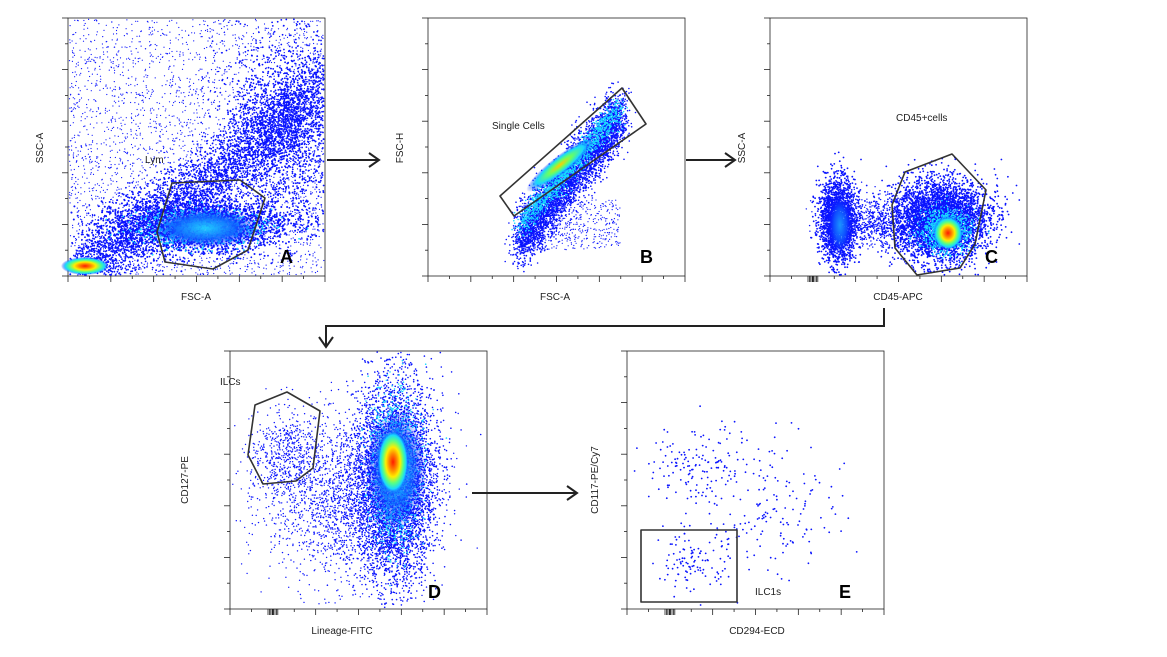 The image size is (1167, 657). What do you see at coordinates (434, 592) in the screenshot?
I see `panel-letter: D` at bounding box center [434, 592].